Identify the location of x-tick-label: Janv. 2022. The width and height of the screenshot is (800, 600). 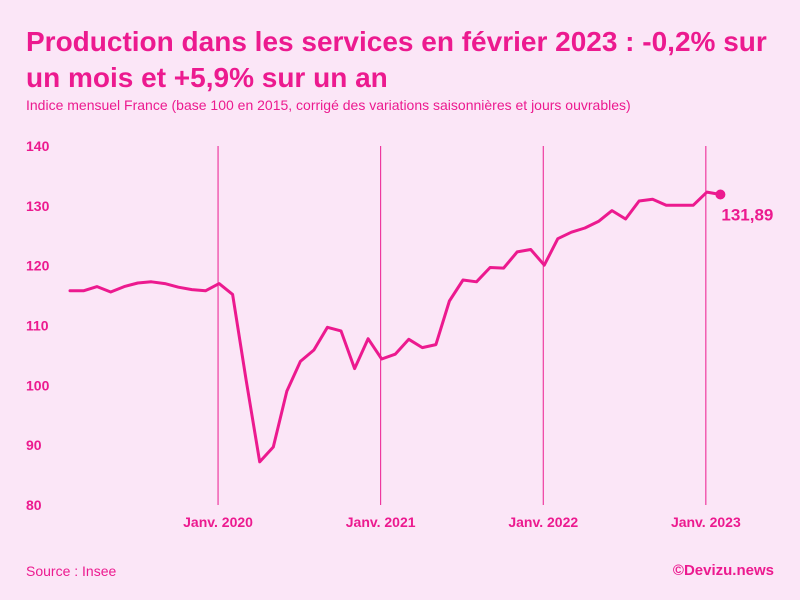
(543, 522).